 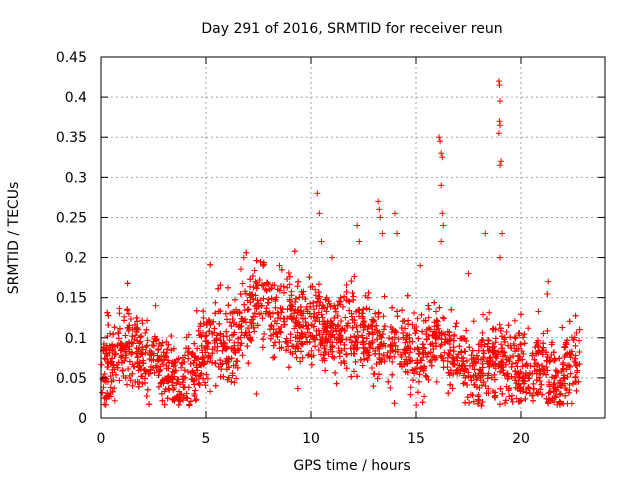 I want to click on x-tick-label: 0, so click(x=101, y=439).